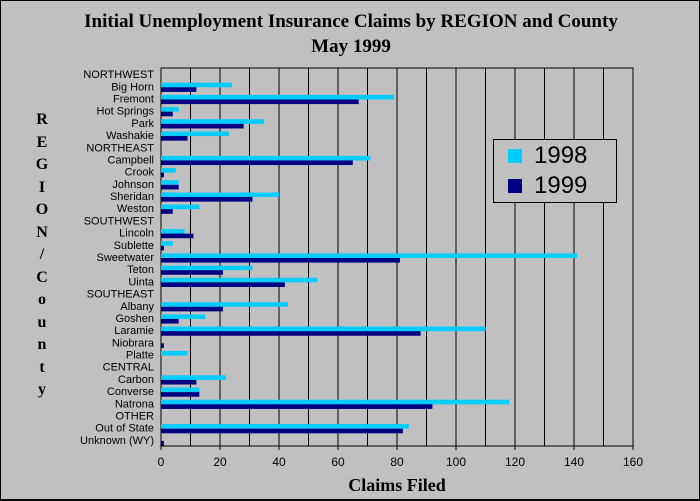  What do you see at coordinates (561, 155) in the screenshot?
I see `legend-label-1998: 1998` at bounding box center [561, 155].